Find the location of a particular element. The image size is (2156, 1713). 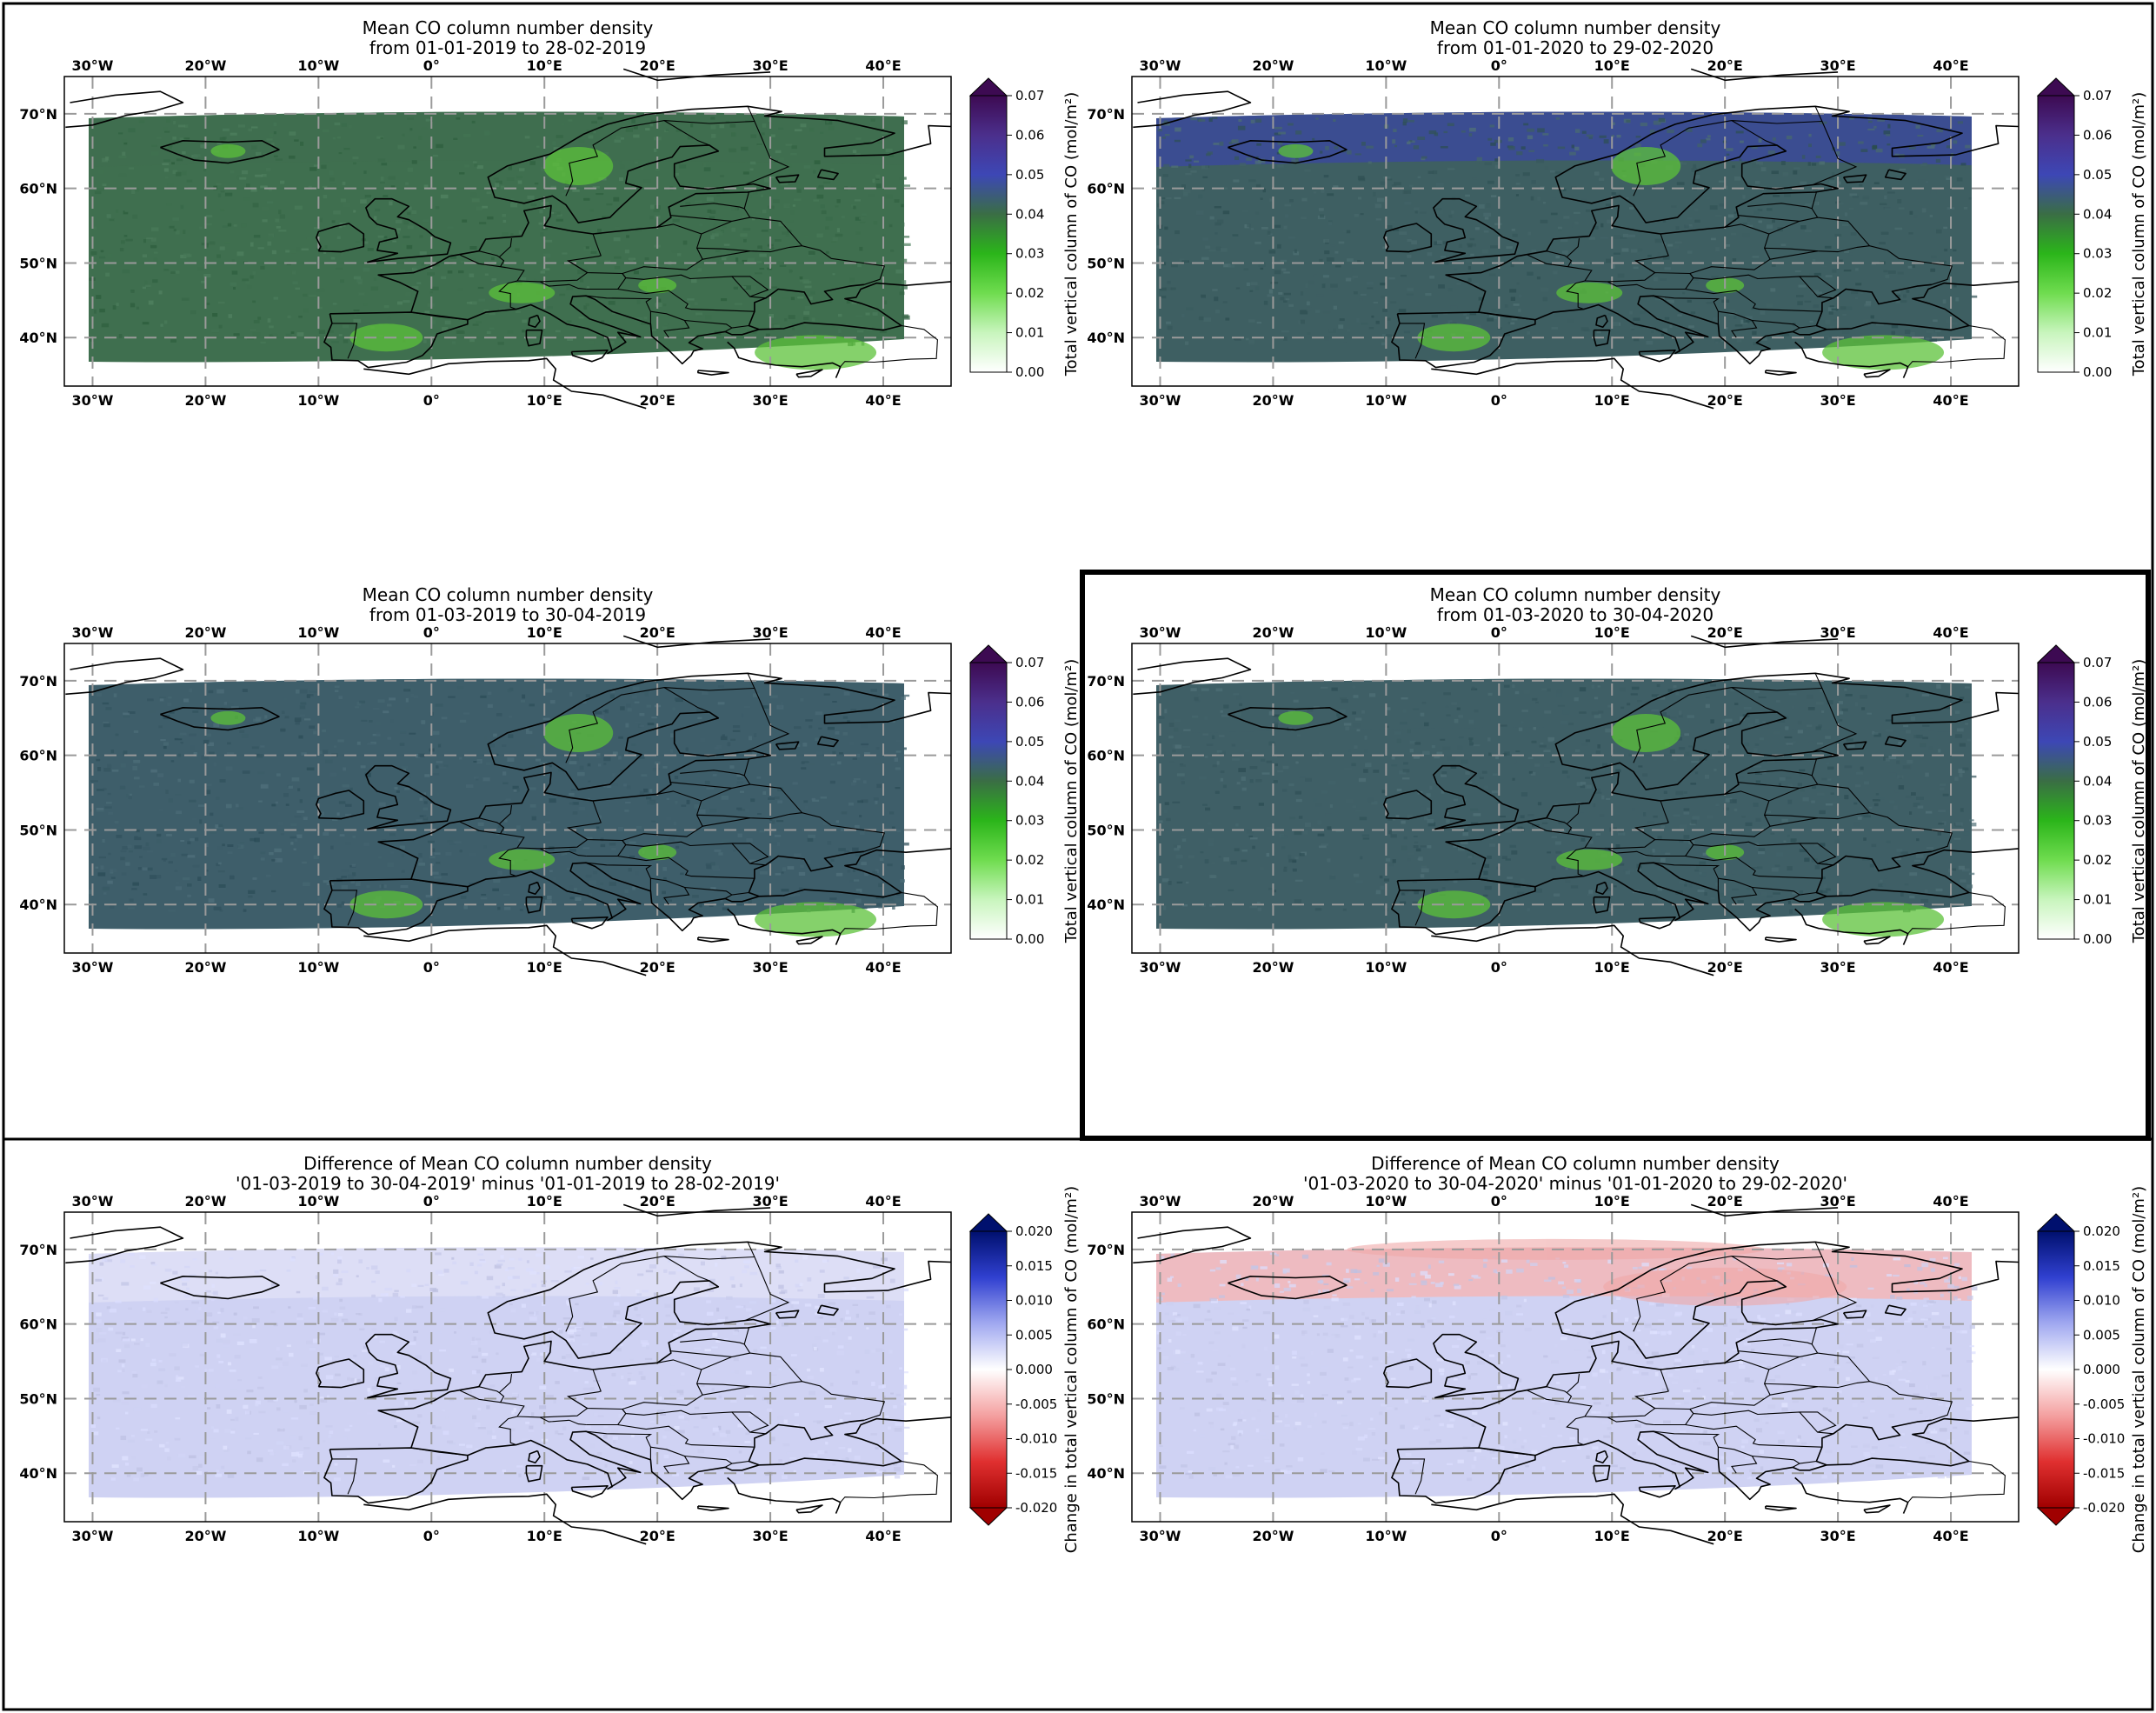

panel-title-line2: from 01-01-2020 to 29-02-2020 is located at coordinates (1575, 48).